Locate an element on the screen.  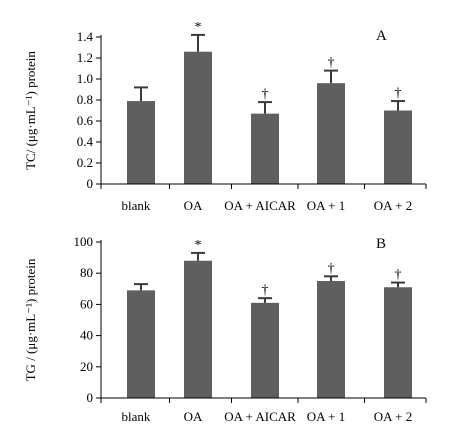
panel-a-y-tick-label-4: 0.8 is located at coordinates (85, 99).